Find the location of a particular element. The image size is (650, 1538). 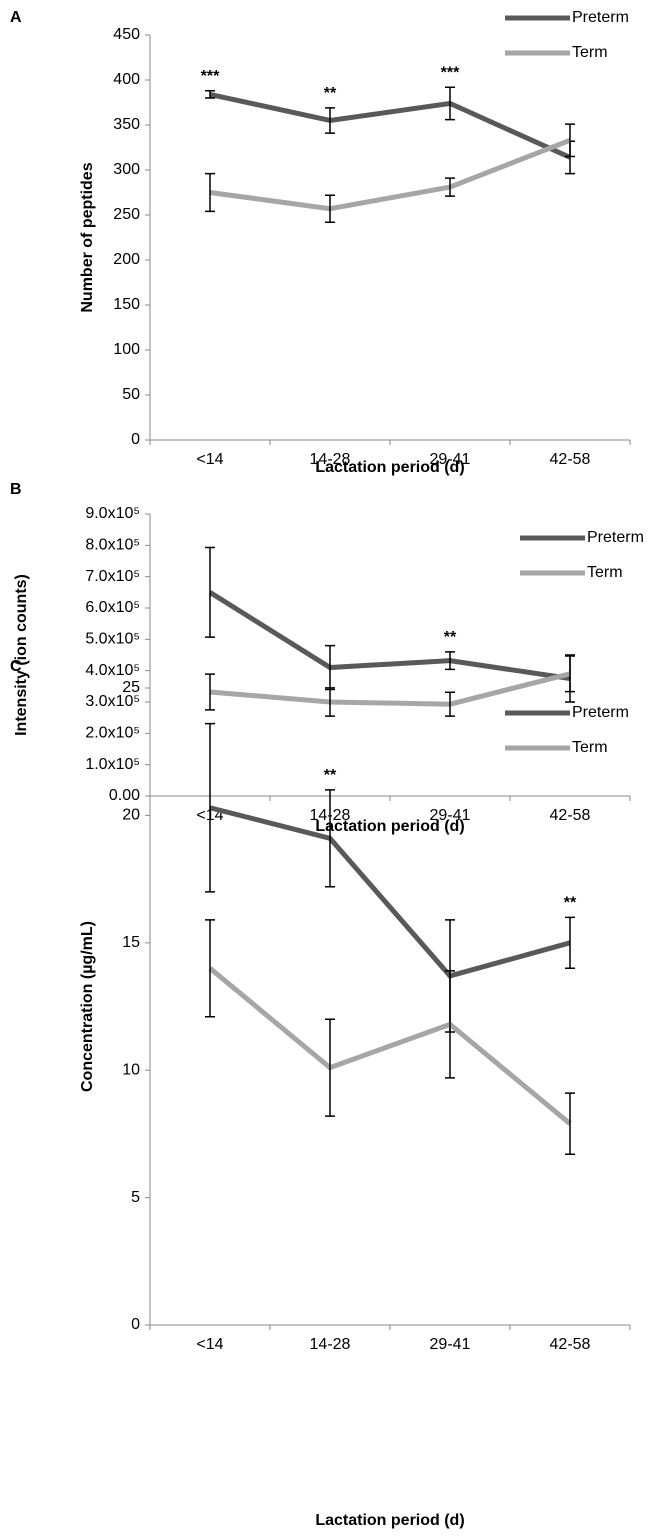

y-tick-label: 4.0x10⁵ is located at coordinates (112, 670).